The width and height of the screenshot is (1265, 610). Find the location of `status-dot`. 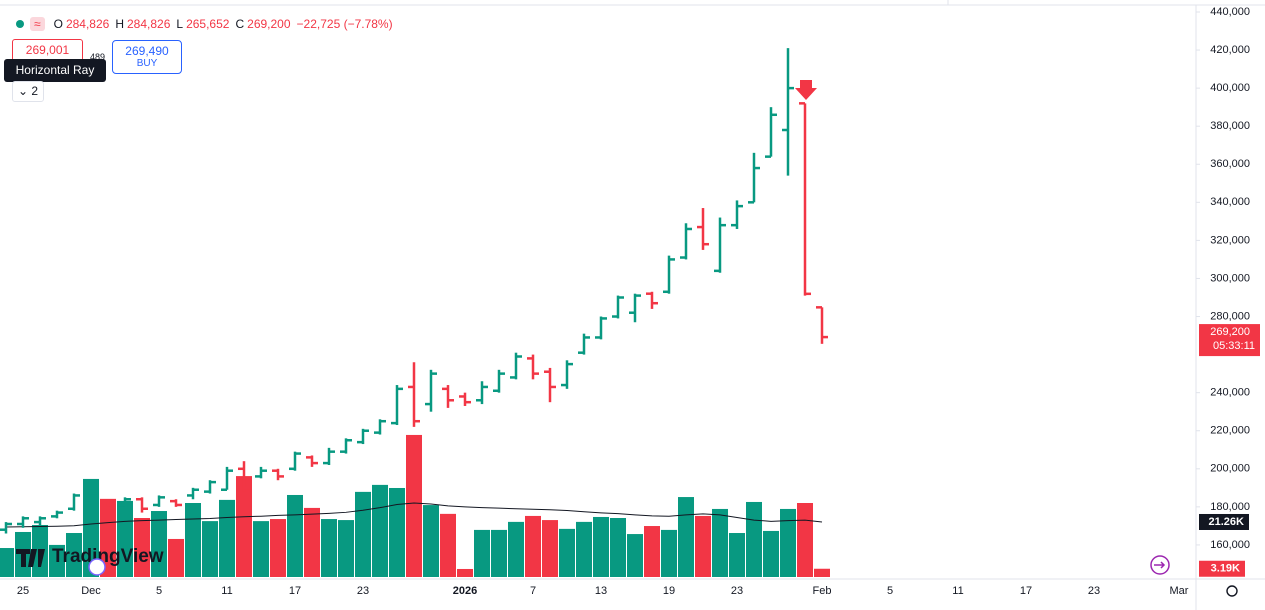

status-dot is located at coordinates (20, 24).